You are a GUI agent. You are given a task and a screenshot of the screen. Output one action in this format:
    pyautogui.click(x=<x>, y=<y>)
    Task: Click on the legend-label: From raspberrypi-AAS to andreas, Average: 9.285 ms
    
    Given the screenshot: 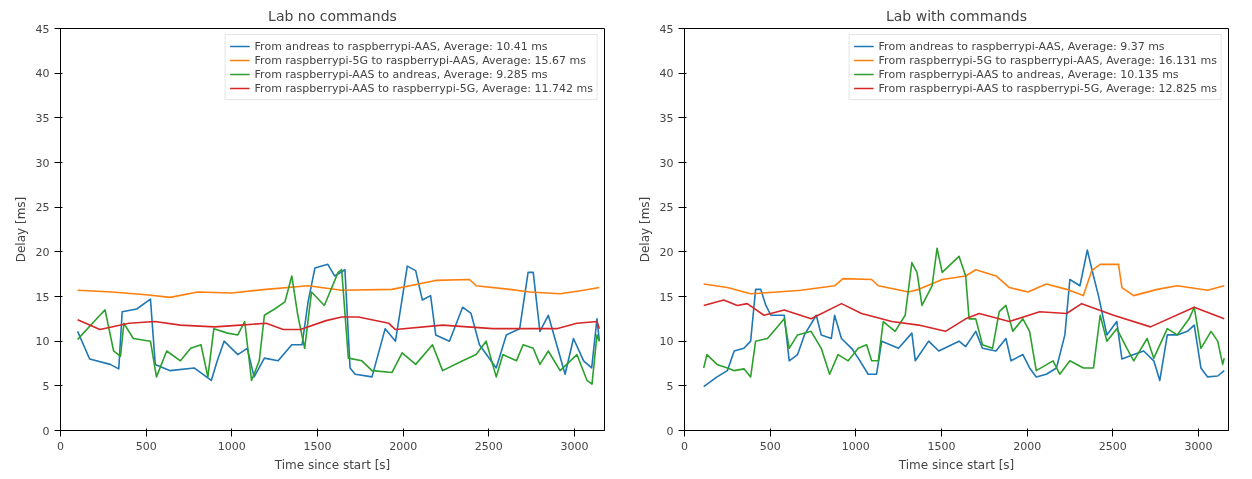 What is the action you would take?
    pyautogui.click(x=401, y=74)
    